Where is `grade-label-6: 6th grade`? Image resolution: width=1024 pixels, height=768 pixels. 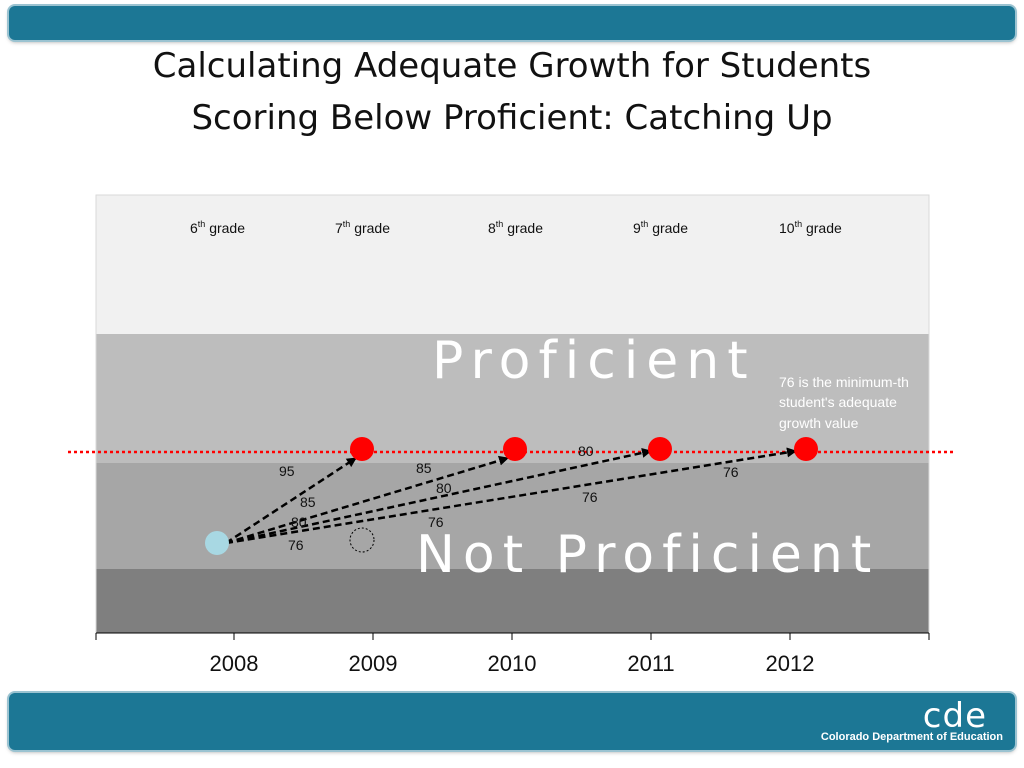
grade-label-6: 6th grade is located at coordinates (217, 227).